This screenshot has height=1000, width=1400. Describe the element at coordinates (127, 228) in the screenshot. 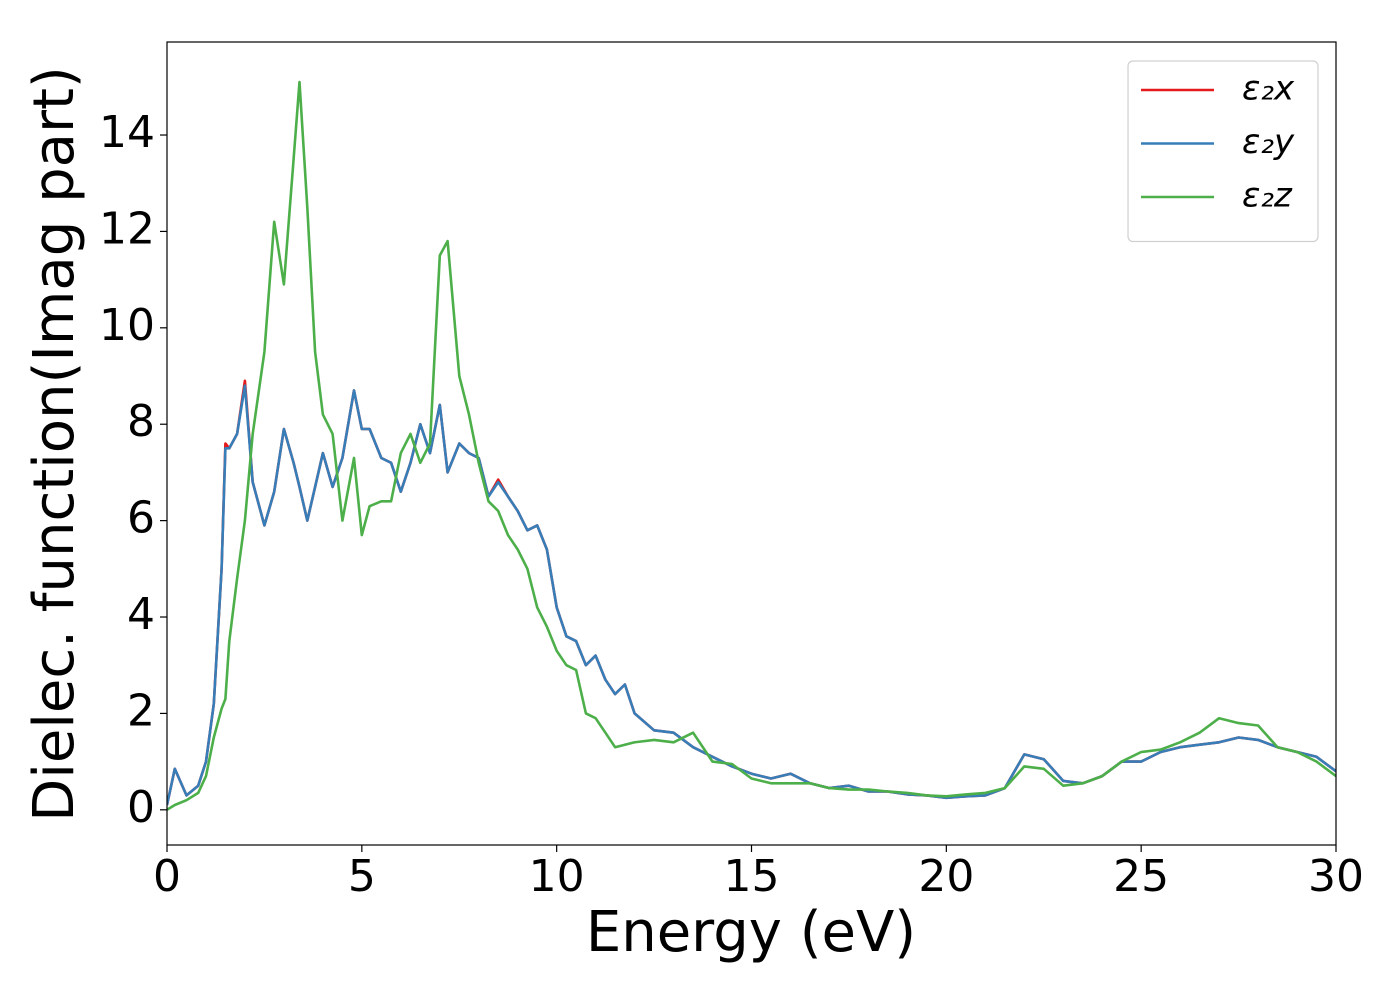

I see `y-tick-label: 12` at that location.